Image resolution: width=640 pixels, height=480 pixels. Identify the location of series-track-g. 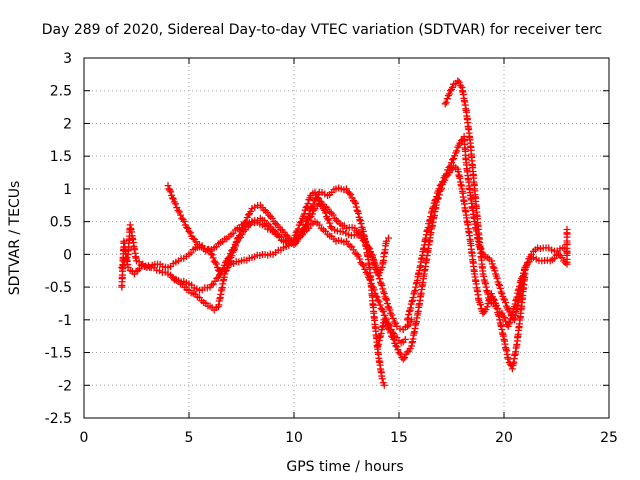
(506, 203).